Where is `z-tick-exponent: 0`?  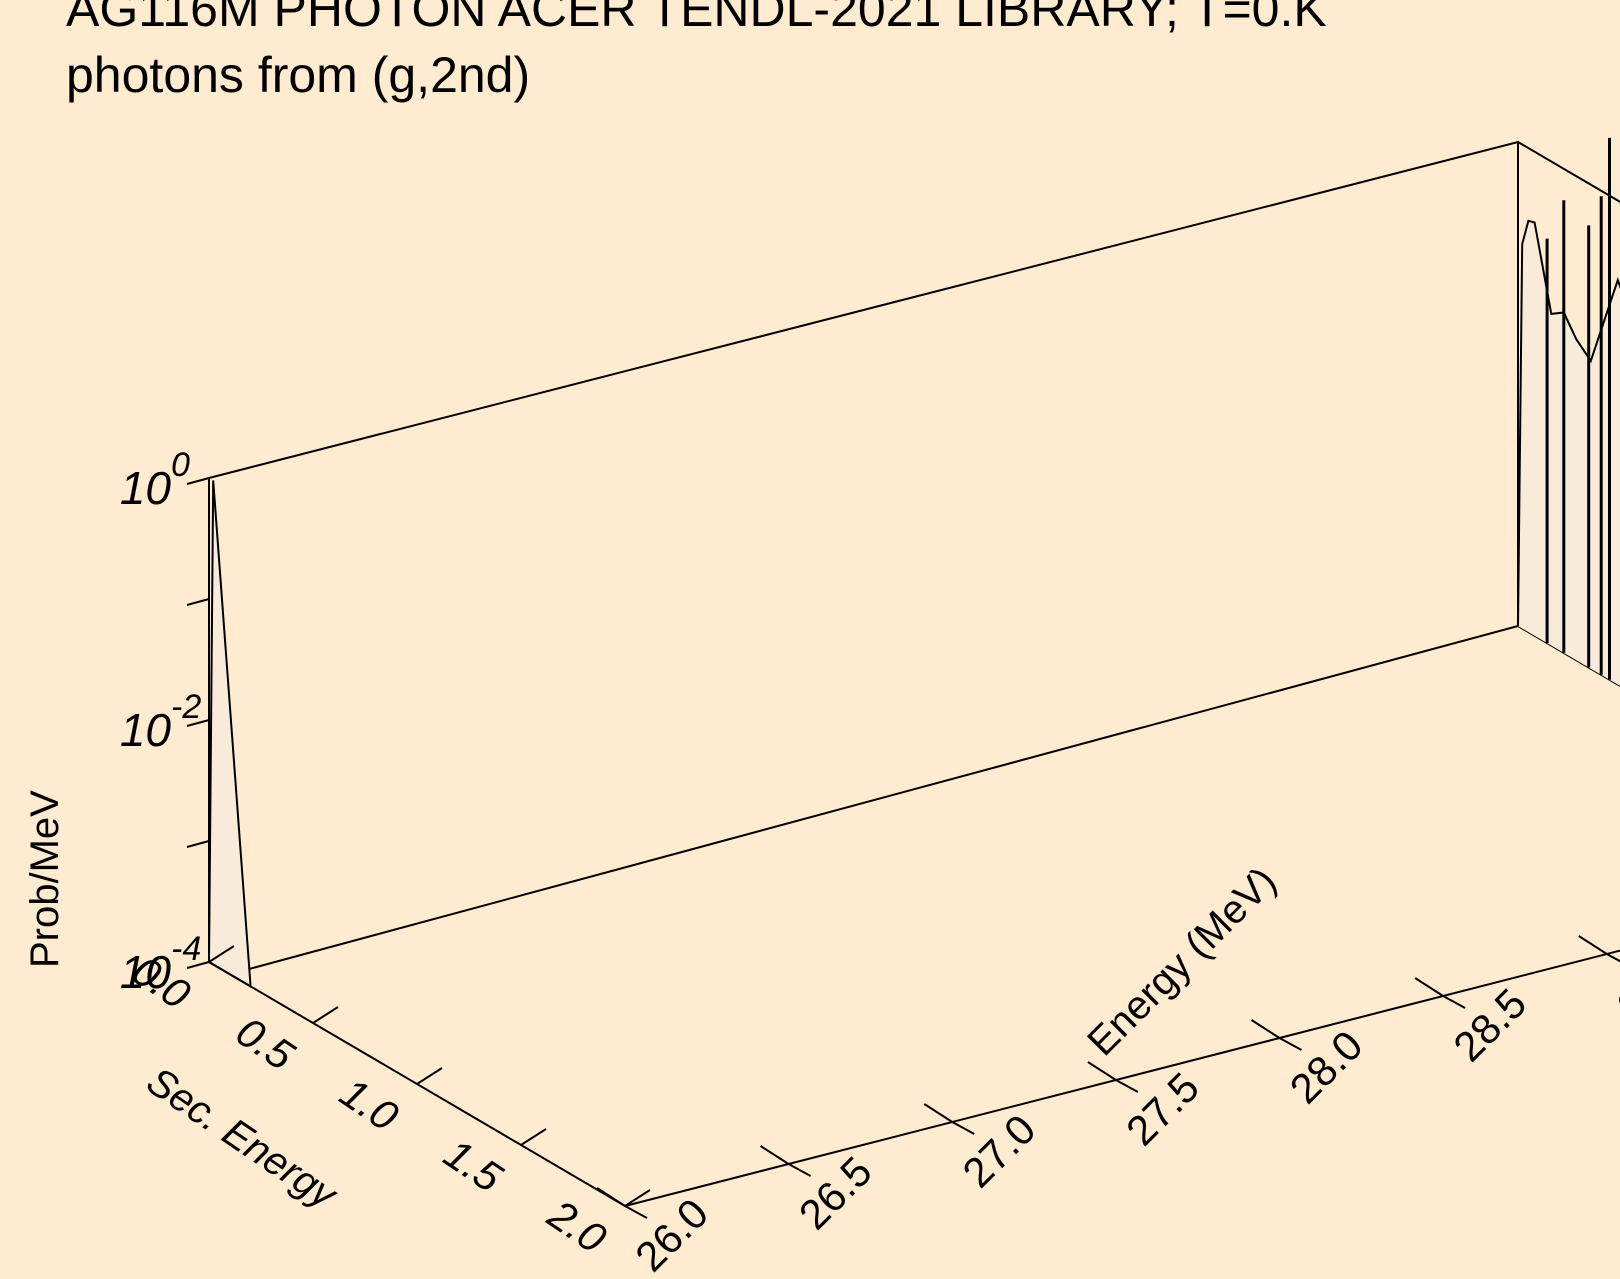 z-tick-exponent: 0 is located at coordinates (180, 465).